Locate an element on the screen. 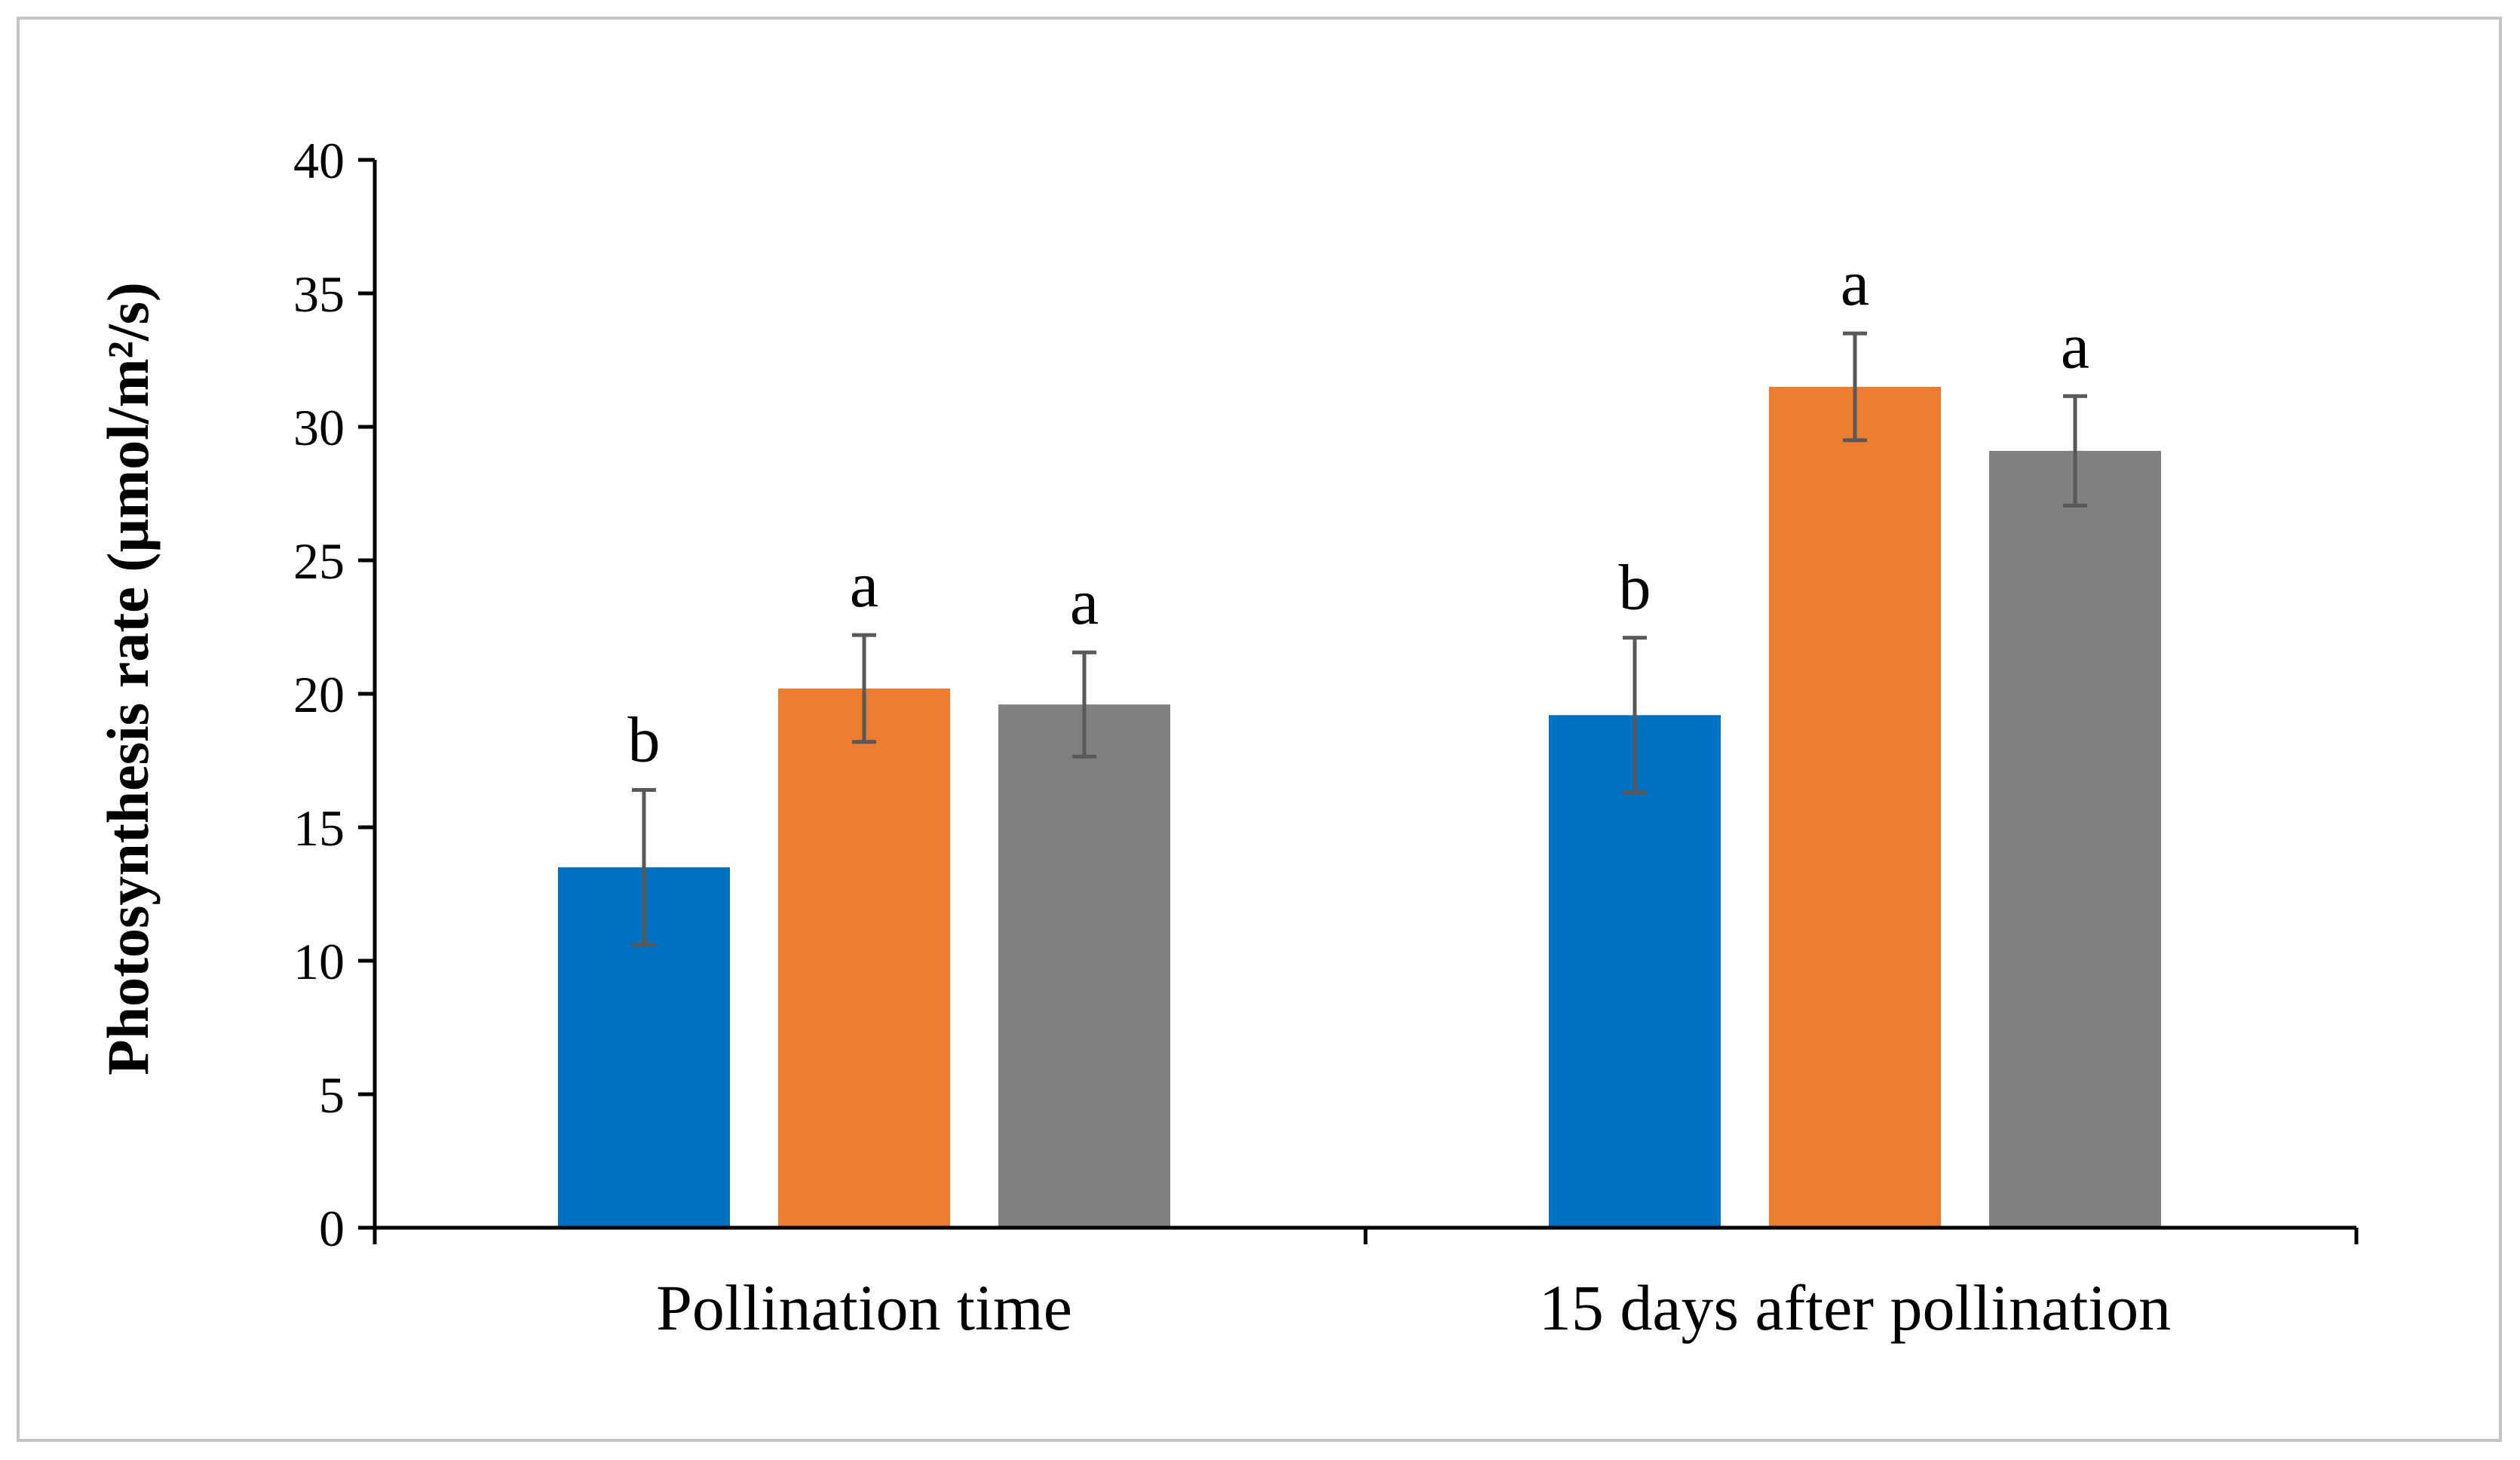  y-tick-label: 30 is located at coordinates (319, 428).